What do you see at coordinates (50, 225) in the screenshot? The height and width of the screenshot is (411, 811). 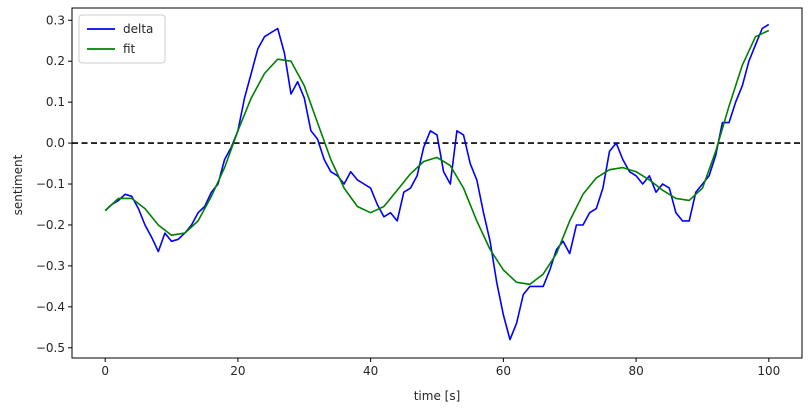 I see `y-tick-label: −0.2` at bounding box center [50, 225].